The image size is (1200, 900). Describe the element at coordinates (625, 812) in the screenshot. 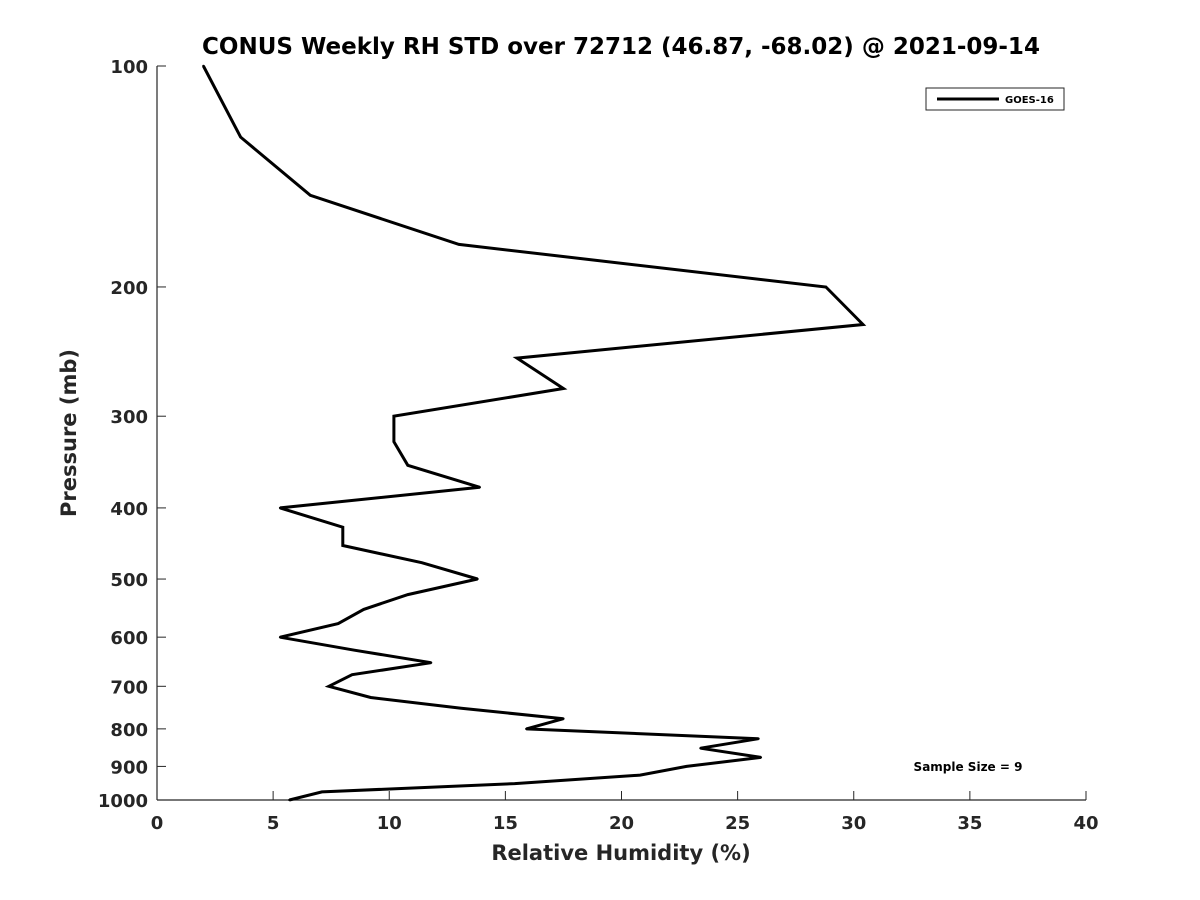

I see `x-ticks: 0 5 10 15 20 25 30 35 40` at that location.